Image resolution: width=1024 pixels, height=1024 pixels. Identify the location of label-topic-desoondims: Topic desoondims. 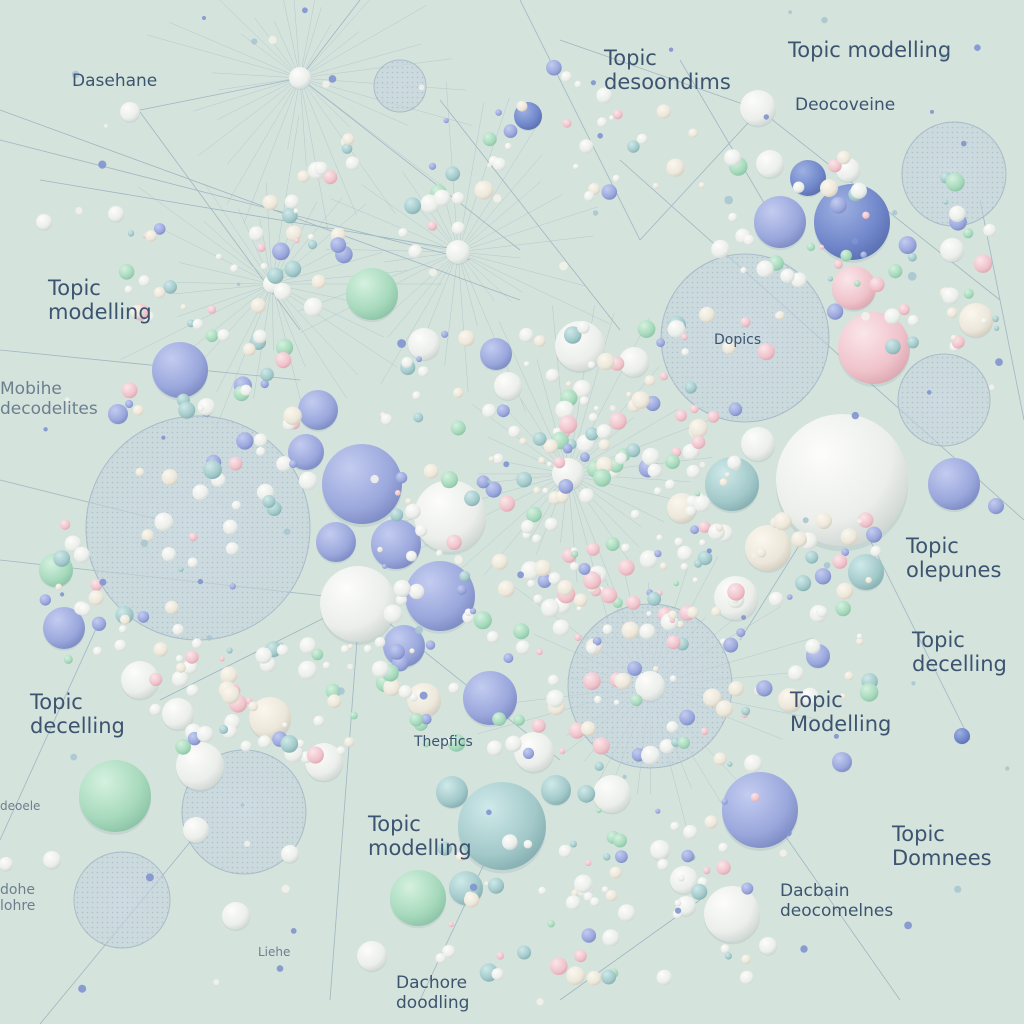
(667, 70).